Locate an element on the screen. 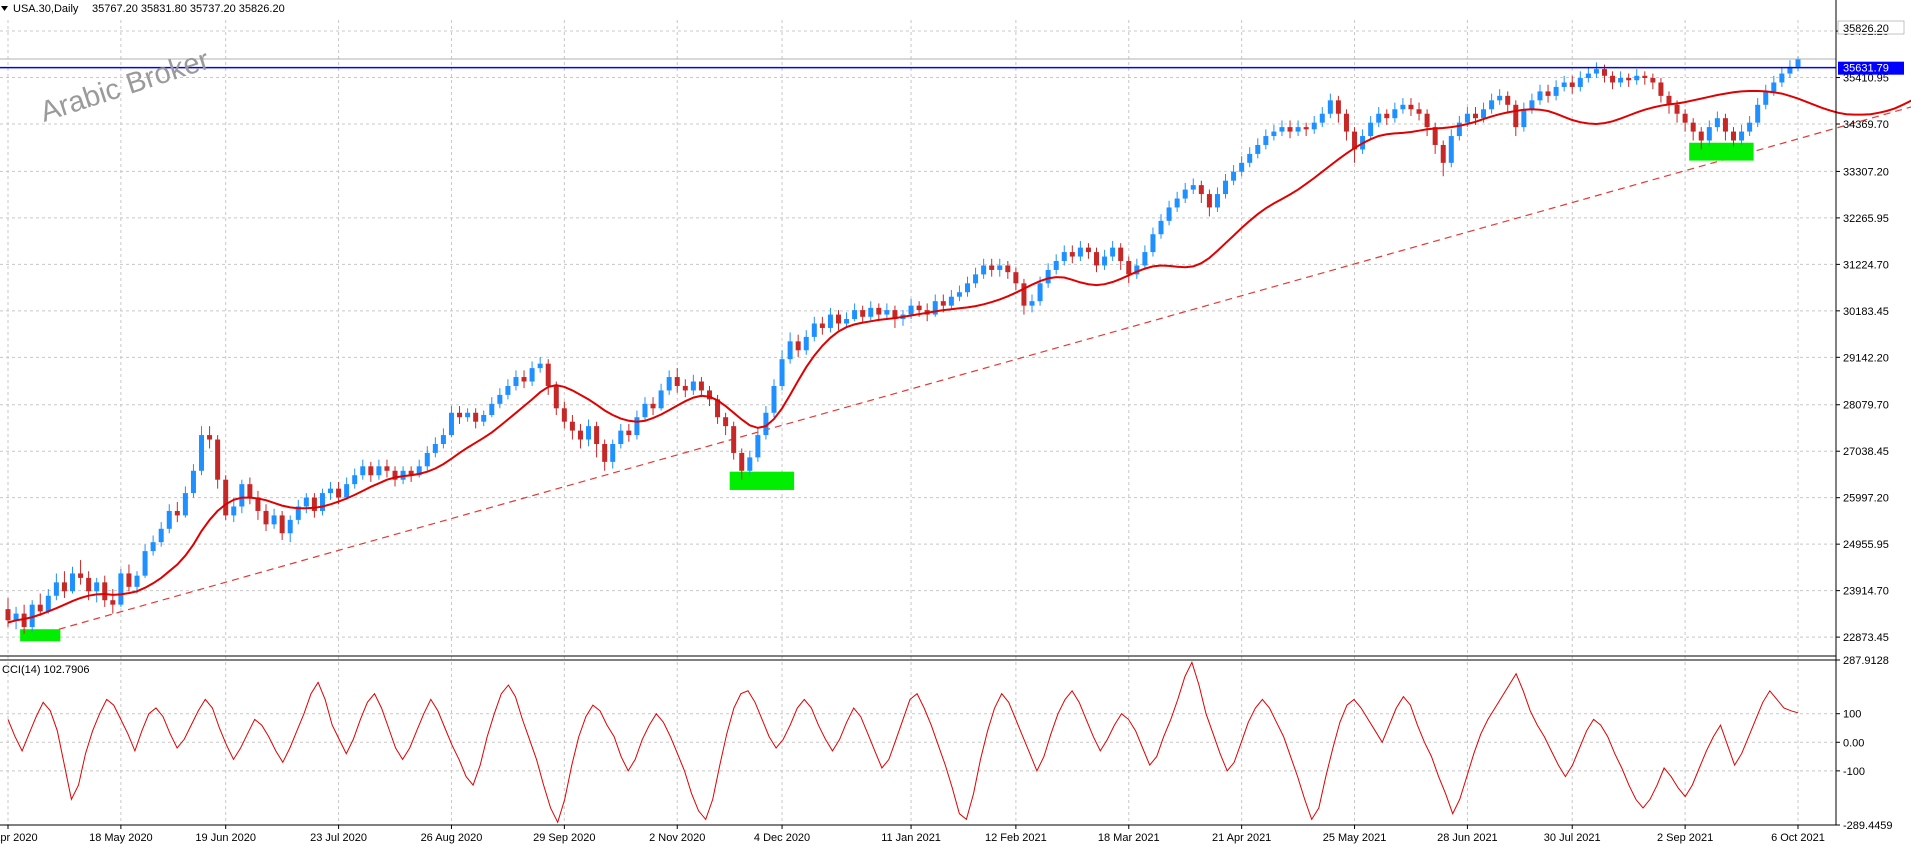 The height and width of the screenshot is (852, 1911). time-tick-label: 25 May 2021 is located at coordinates (1355, 838).